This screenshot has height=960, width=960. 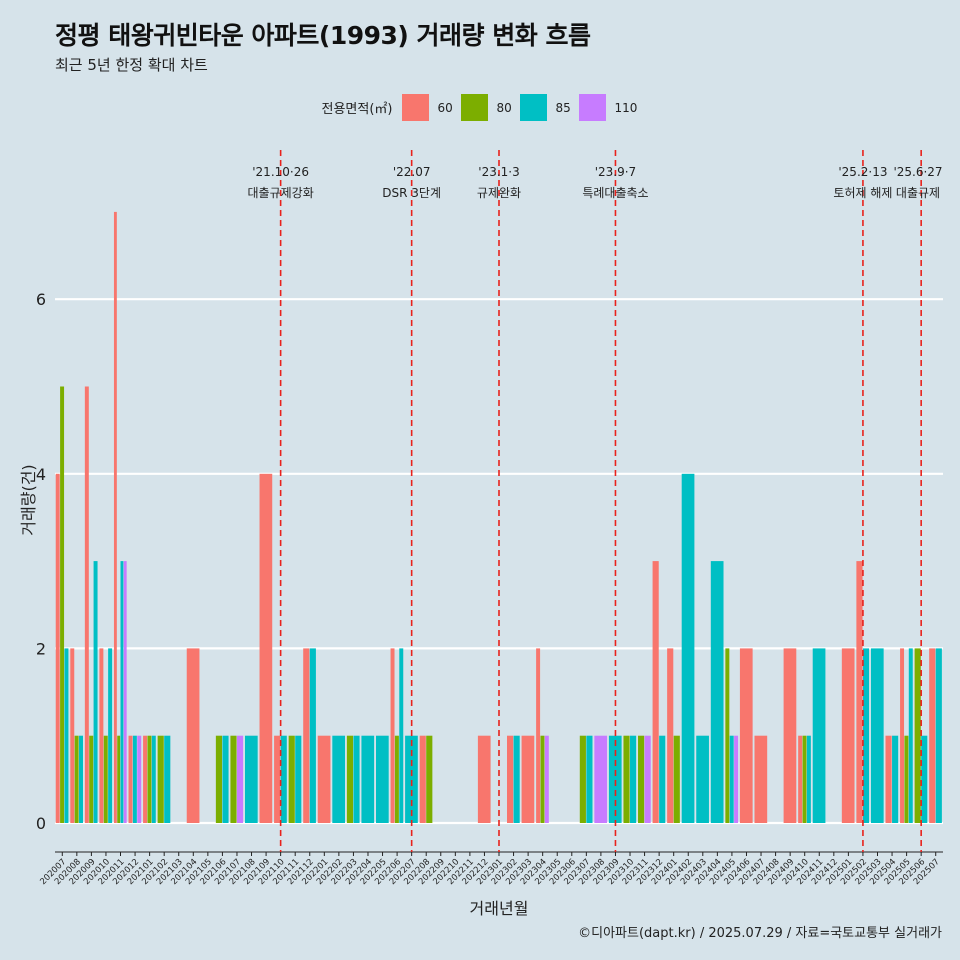 I want to click on chart-title: 정평 태왕귀빈타운 아파트(1993) 거래량 변화 흐름, so click(x=323, y=35).